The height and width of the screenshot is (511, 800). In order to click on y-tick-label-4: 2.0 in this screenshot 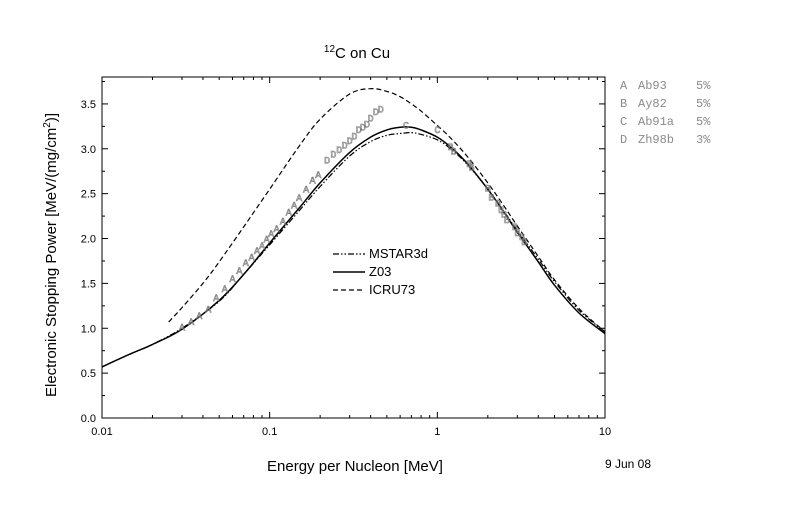, I will do `click(88, 240)`.